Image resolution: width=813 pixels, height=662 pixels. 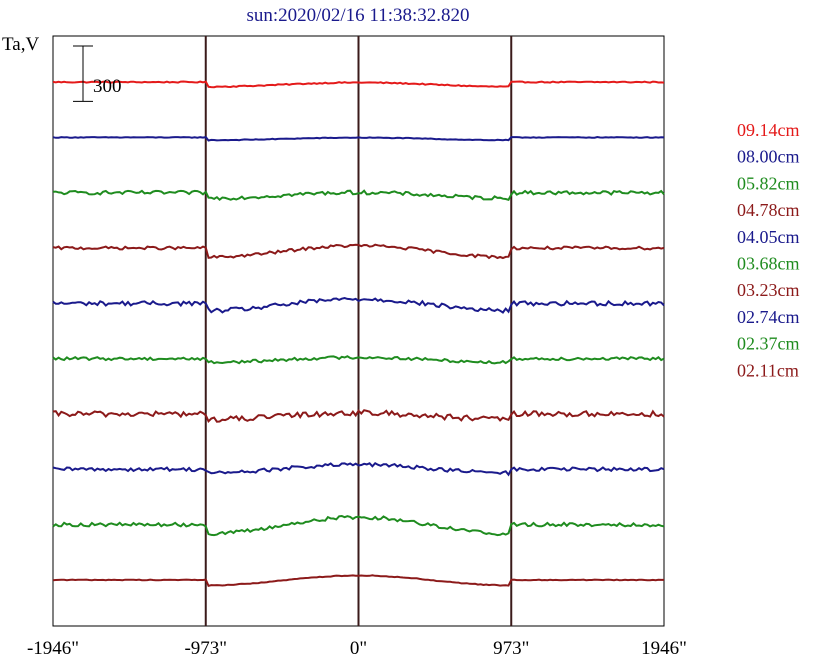 I want to click on x-tick-label-2: 0", so click(x=358, y=648).